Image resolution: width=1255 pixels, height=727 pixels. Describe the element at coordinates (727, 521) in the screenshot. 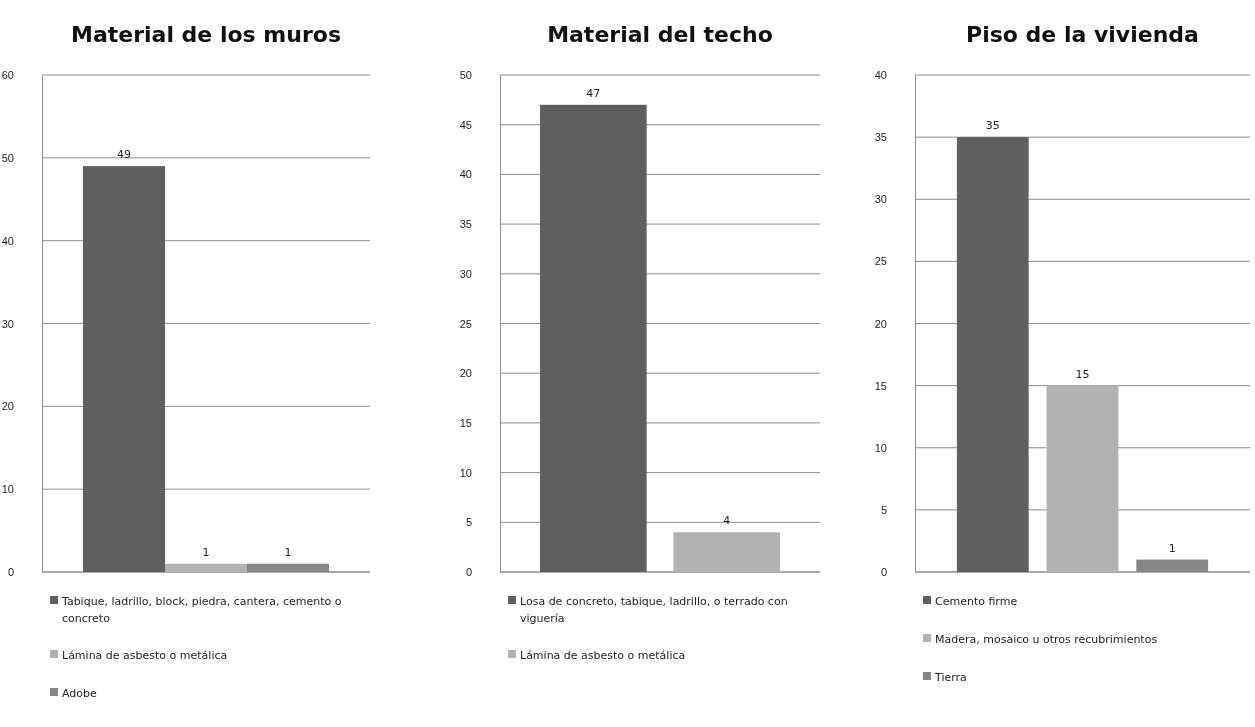

I see `data-label: 4` at that location.